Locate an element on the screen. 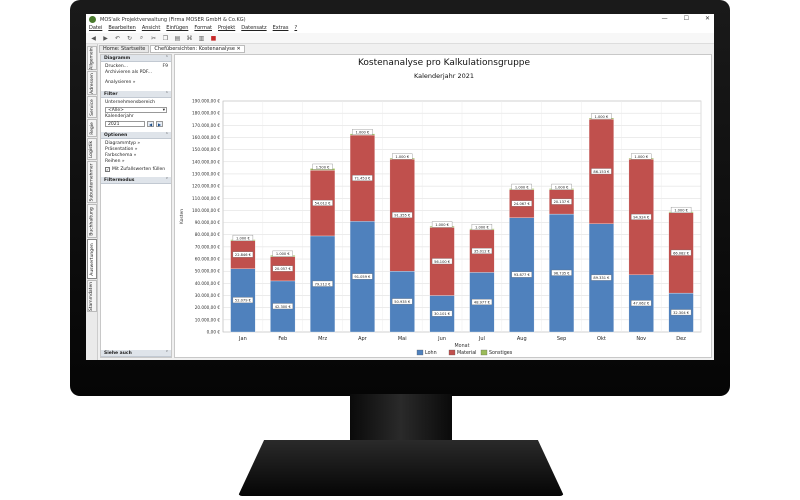  attach-icon: ⌘ is located at coordinates (189, 38).